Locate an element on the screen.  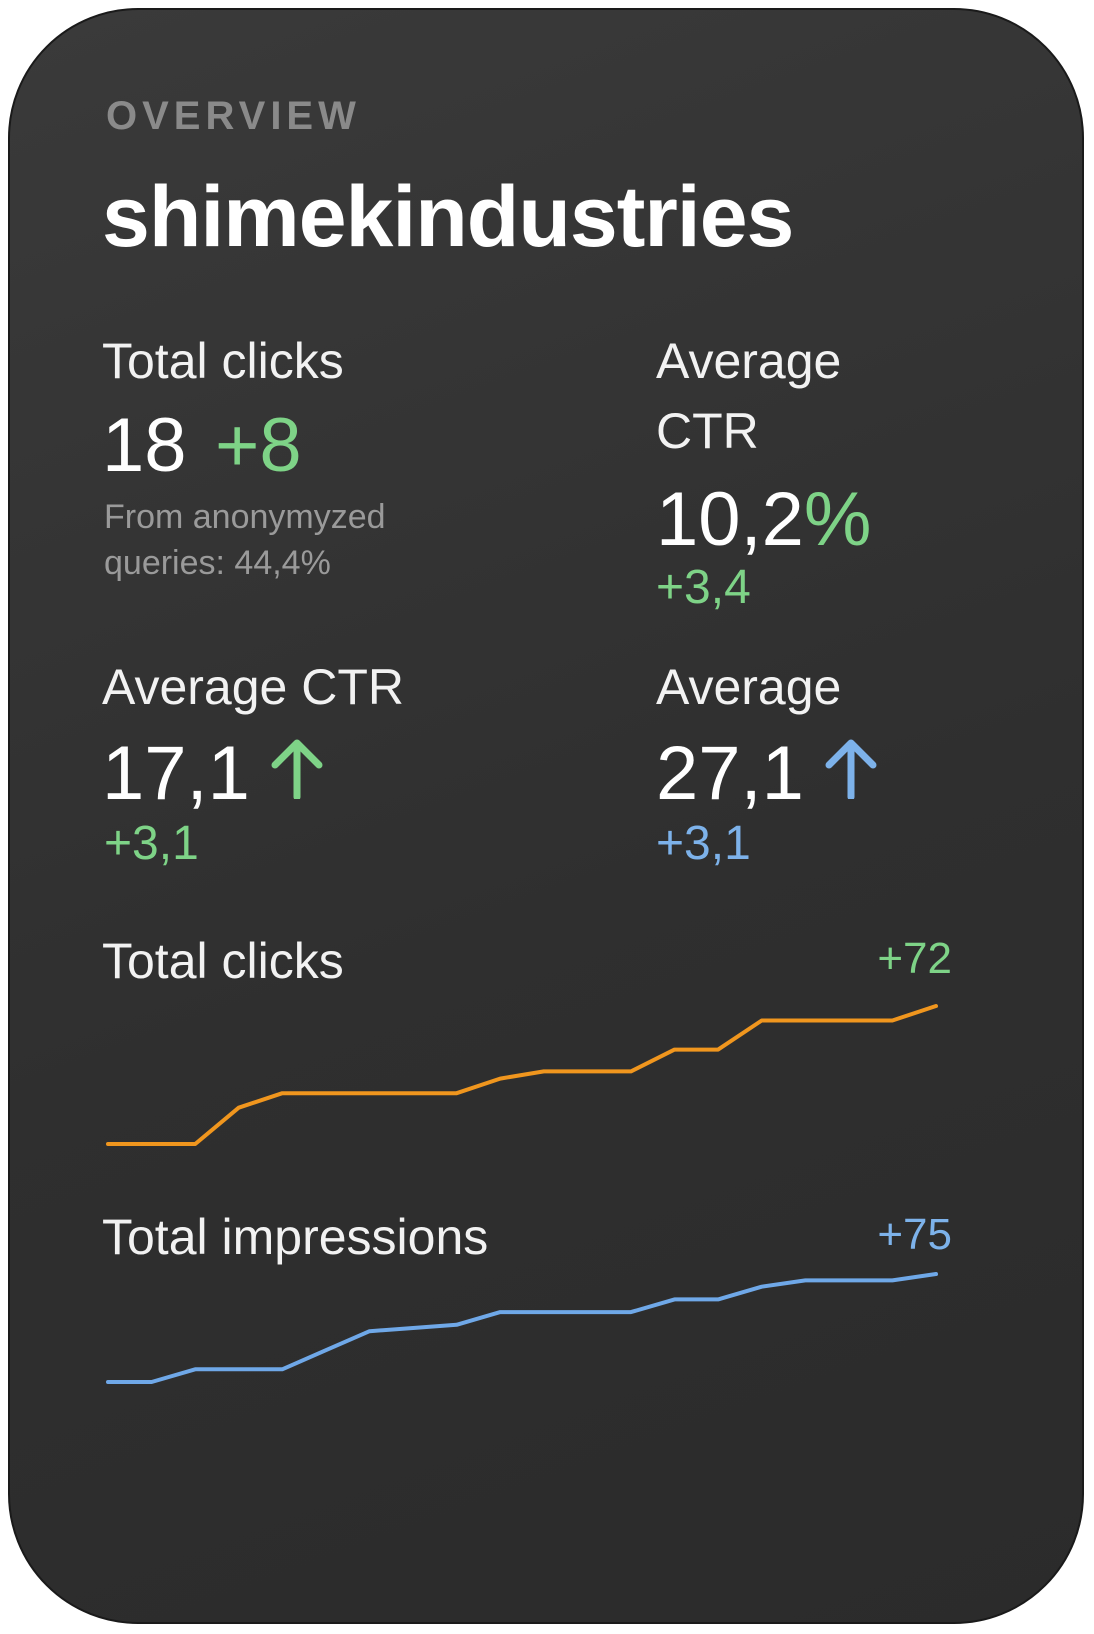
metric-value: 27,1 is located at coordinates (730, 773).